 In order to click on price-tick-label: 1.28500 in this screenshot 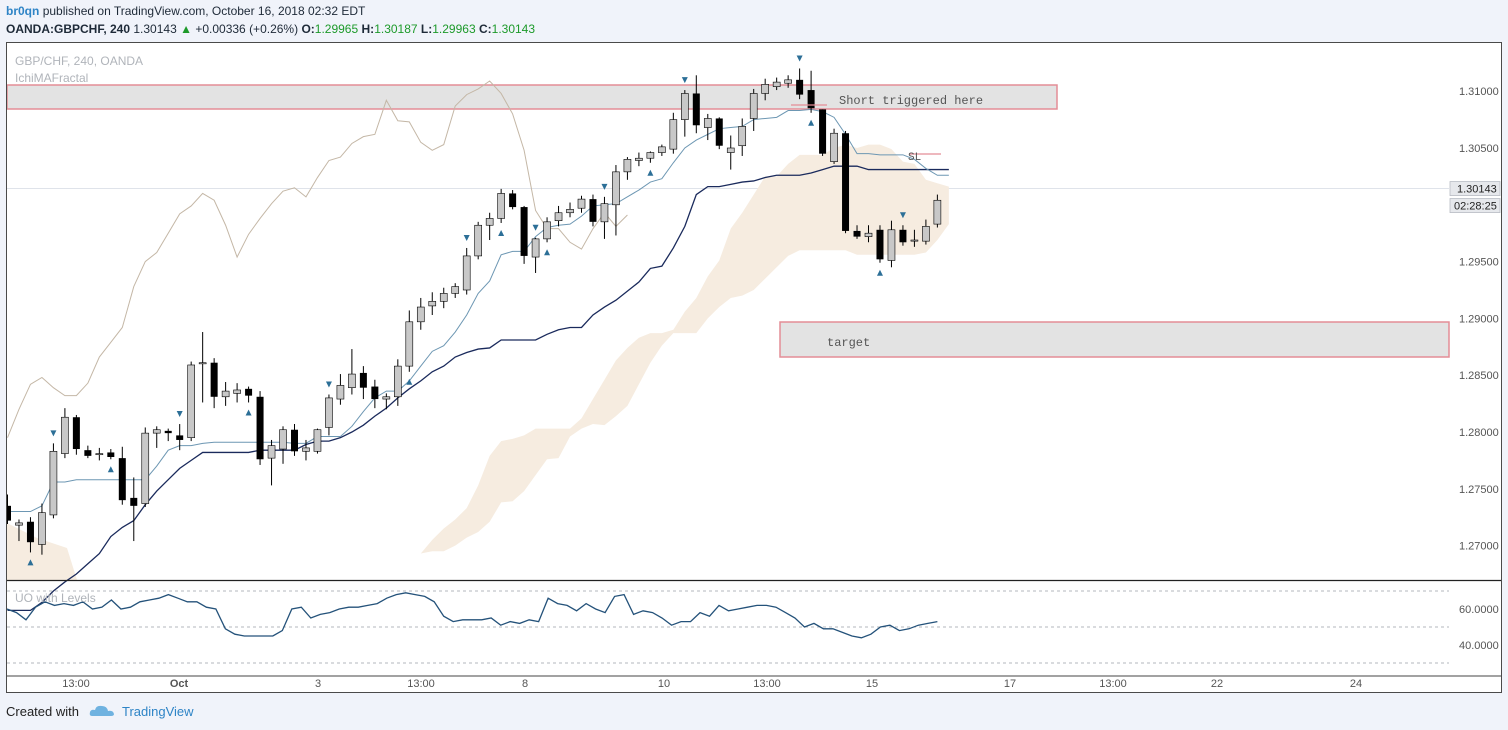, I will do `click(1479, 376)`.